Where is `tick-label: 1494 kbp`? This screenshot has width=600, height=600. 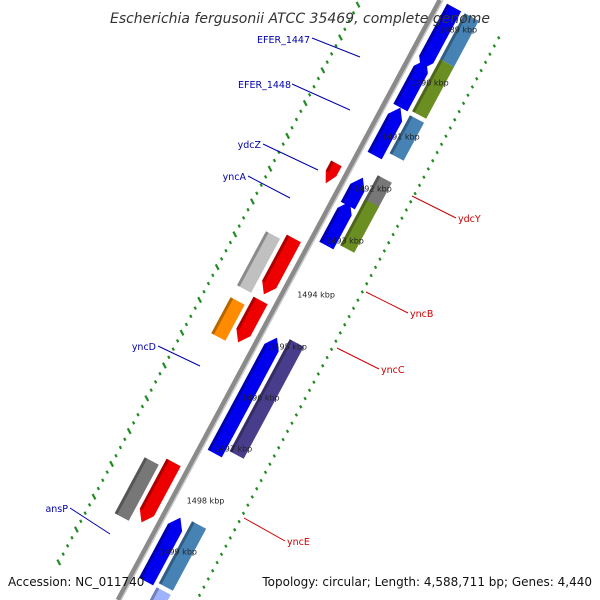 tick-label: 1494 kbp is located at coordinates (316, 295).